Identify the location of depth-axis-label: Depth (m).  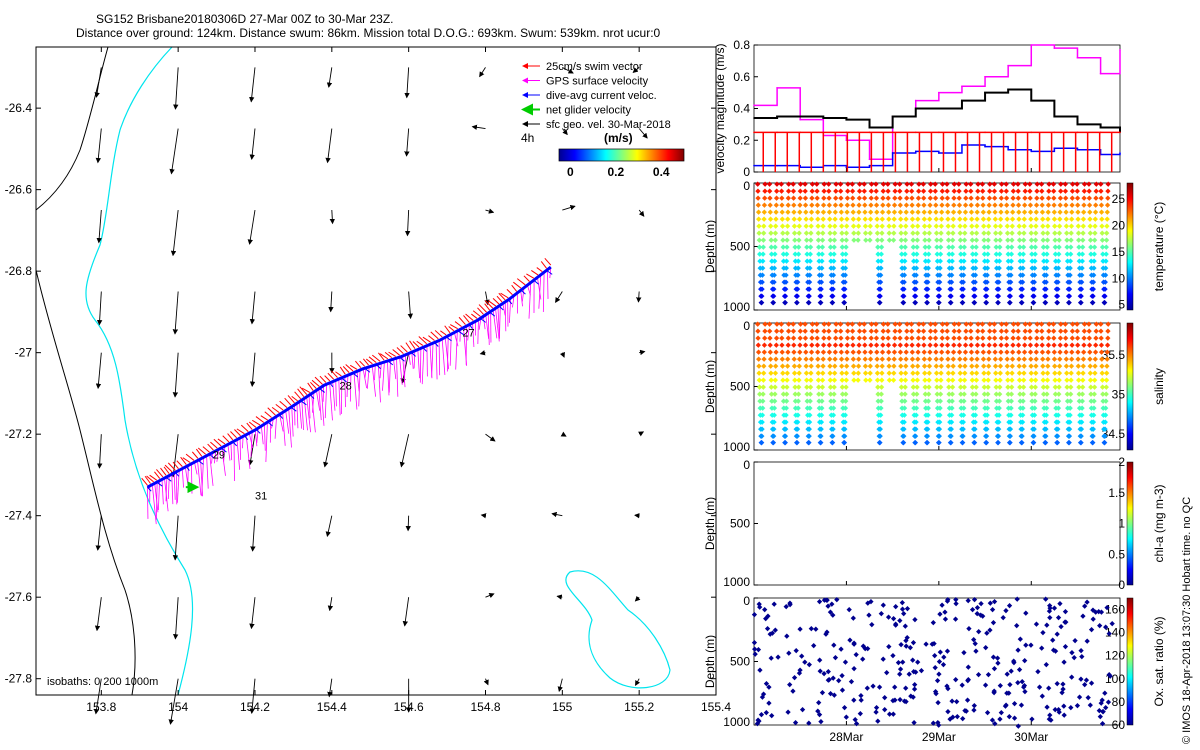
(710, 246).